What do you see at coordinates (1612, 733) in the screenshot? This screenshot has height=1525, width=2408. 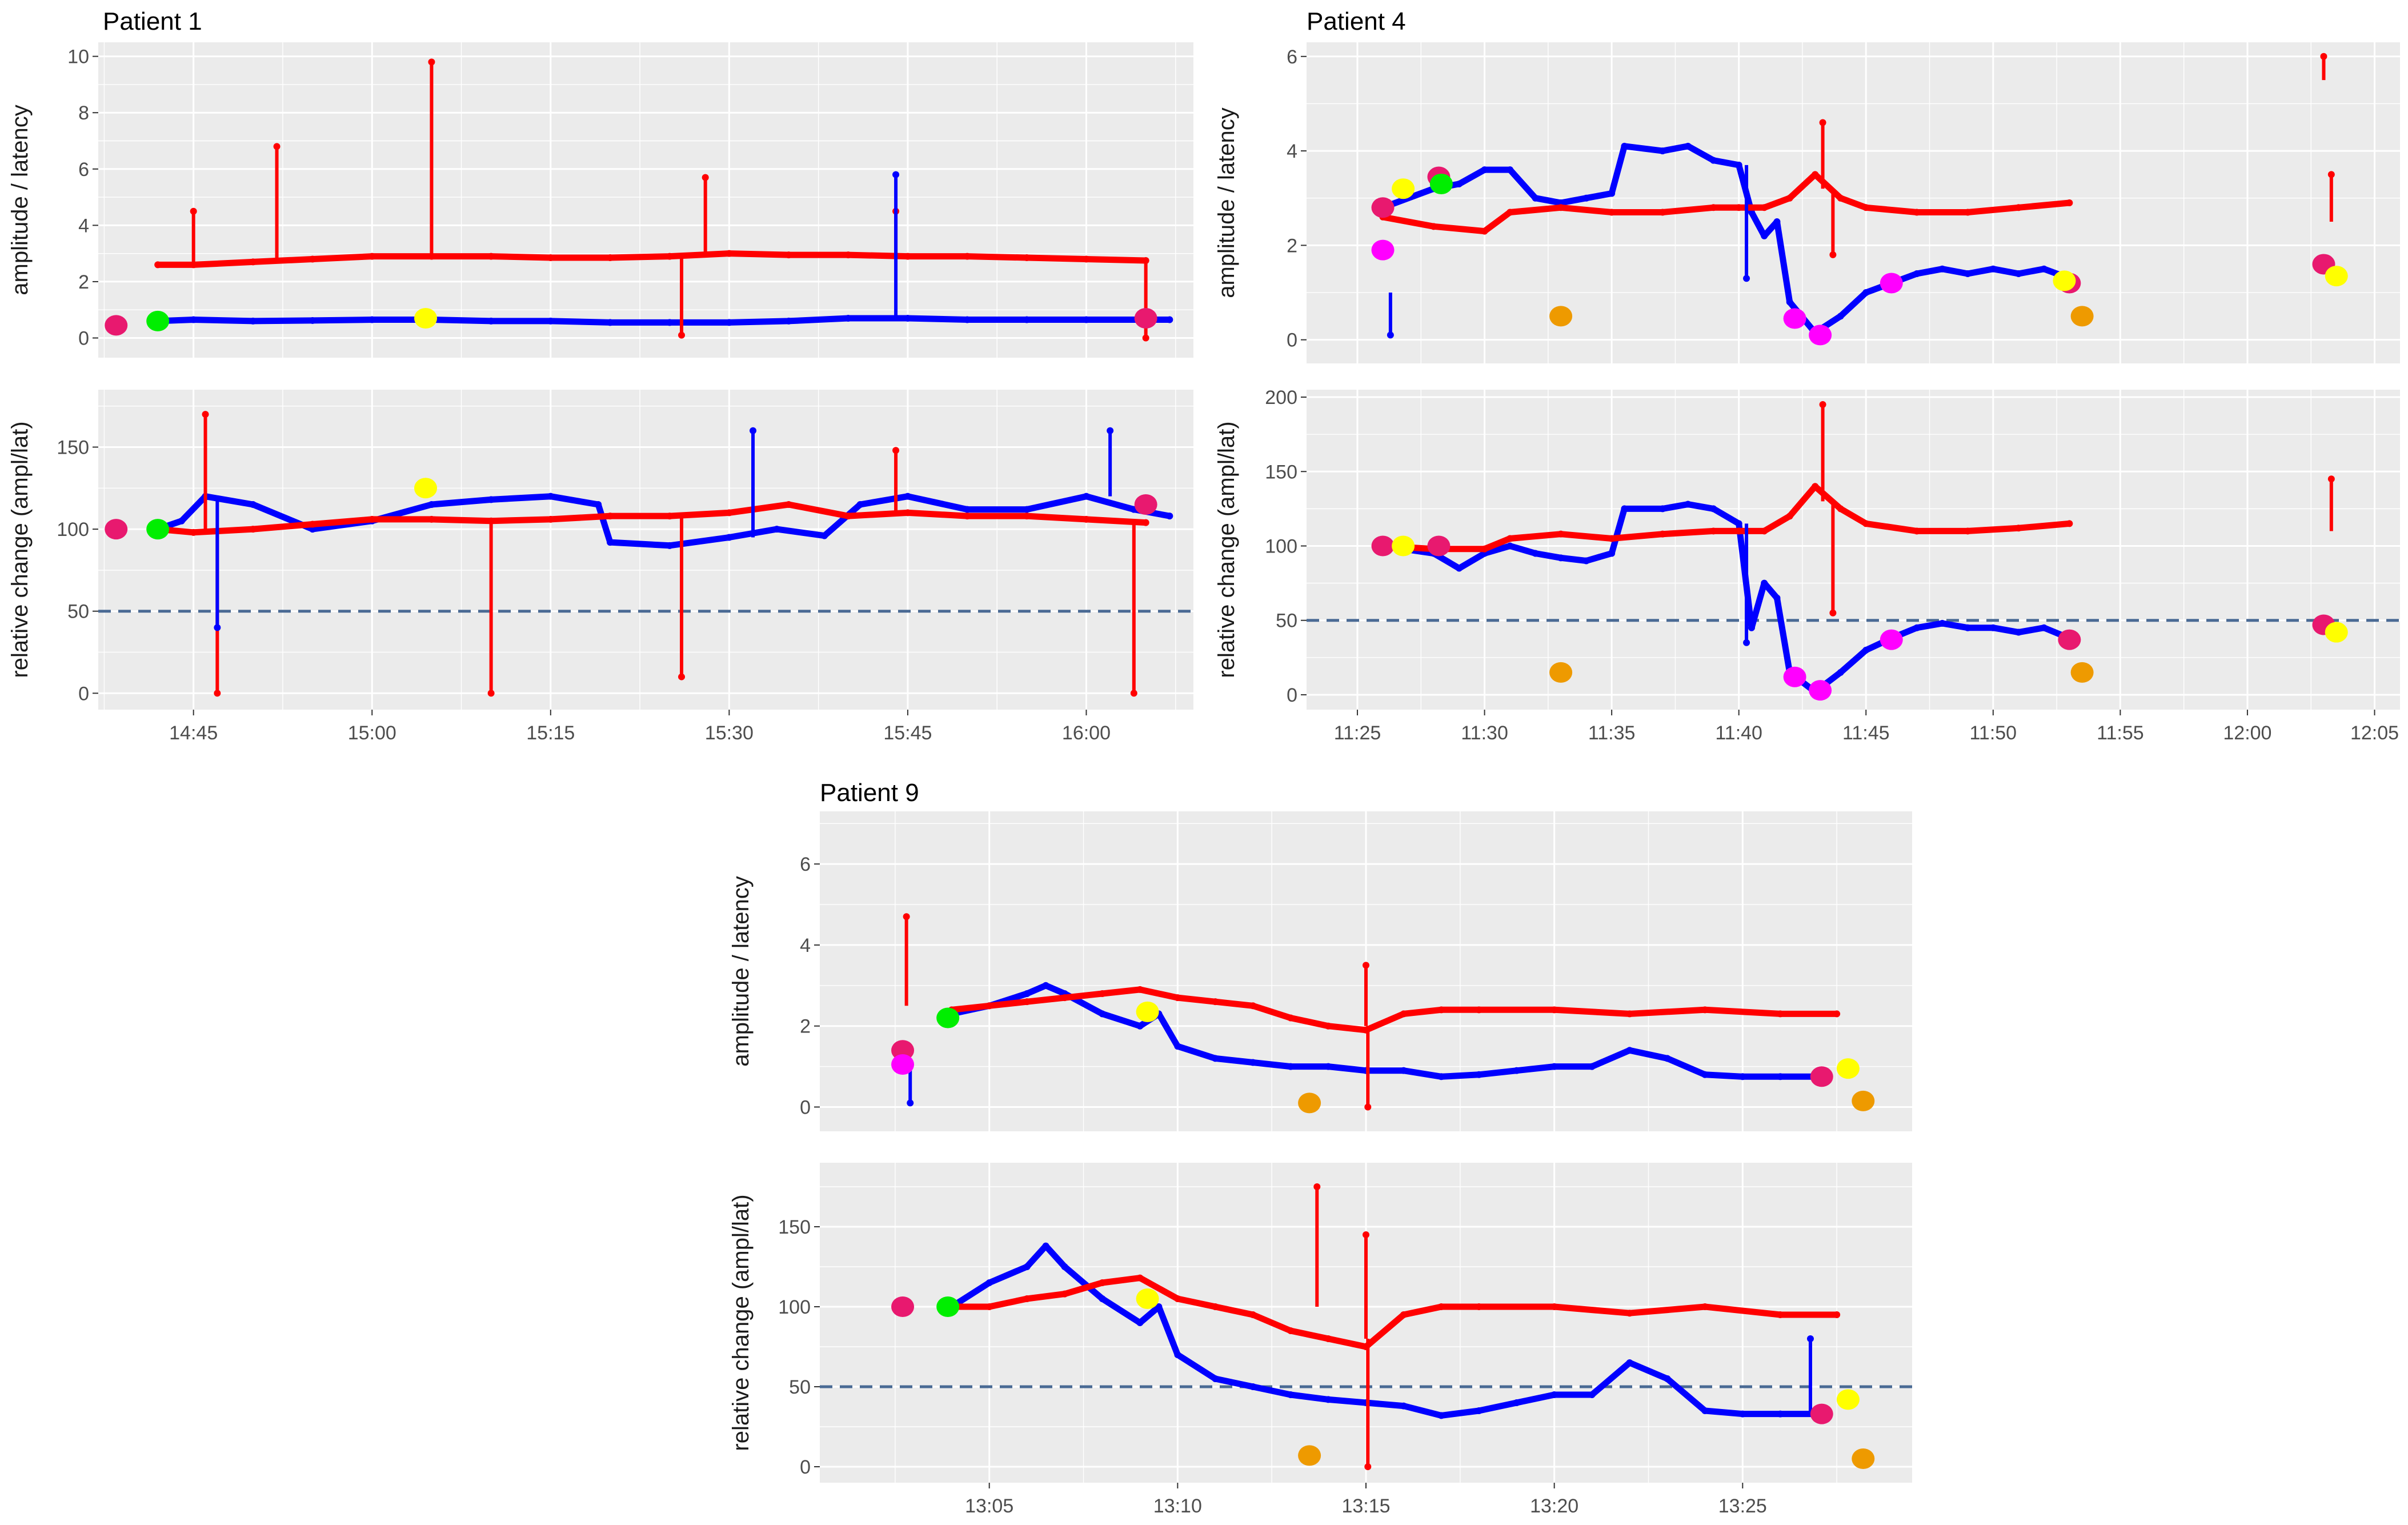 I see `x-tick-label: 11:35` at bounding box center [1612, 733].